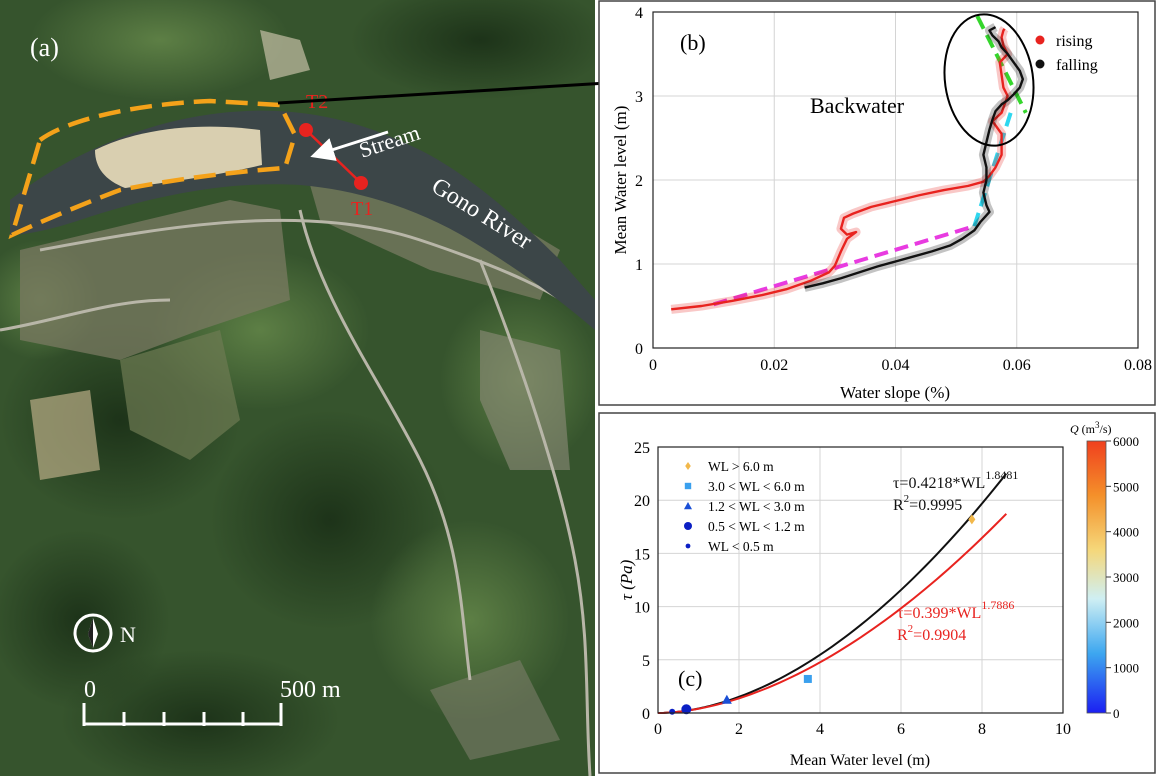 This screenshot has width=1158, height=776. I want to click on legend-falling-marker, so click(1040, 64).